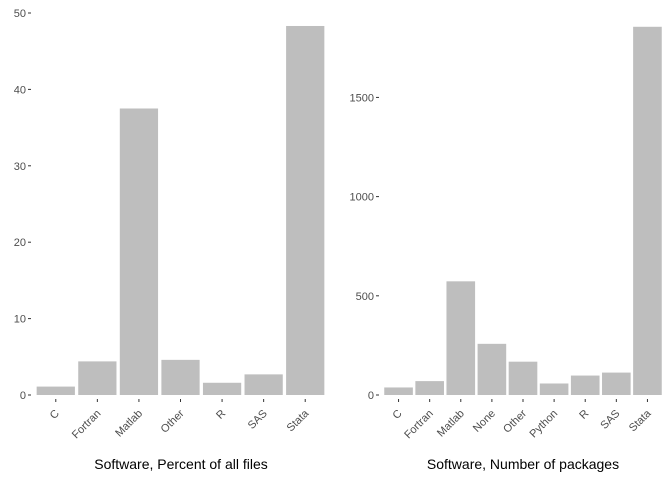 The width and height of the screenshot is (672, 480). Describe the element at coordinates (544, 424) in the screenshot. I see `x-tick-label: Python` at that location.